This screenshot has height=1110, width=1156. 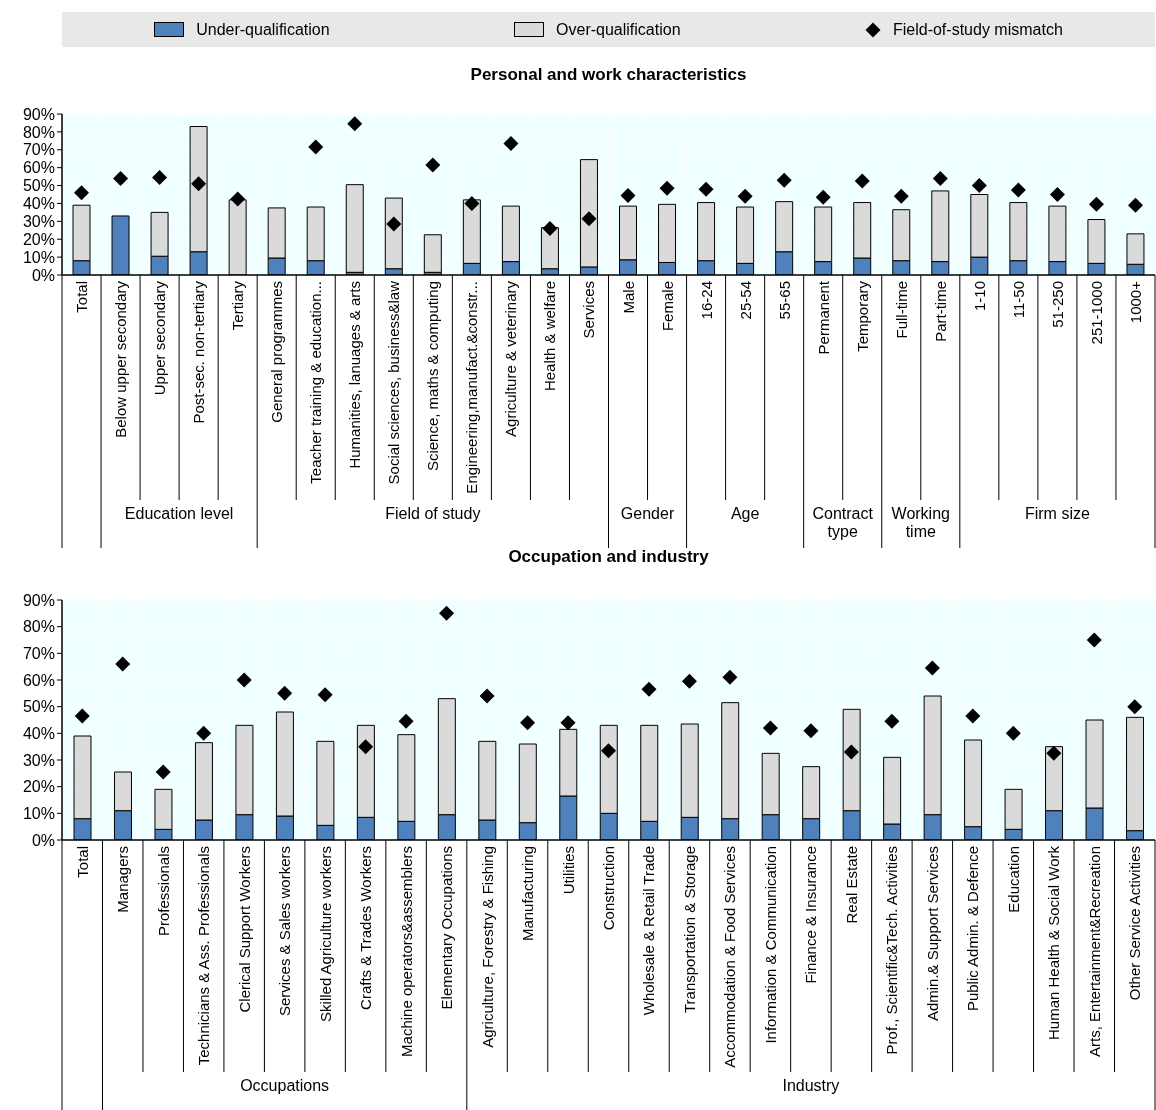 What do you see at coordinates (179, 513) in the screenshot?
I see `text: Education level` at bounding box center [179, 513].